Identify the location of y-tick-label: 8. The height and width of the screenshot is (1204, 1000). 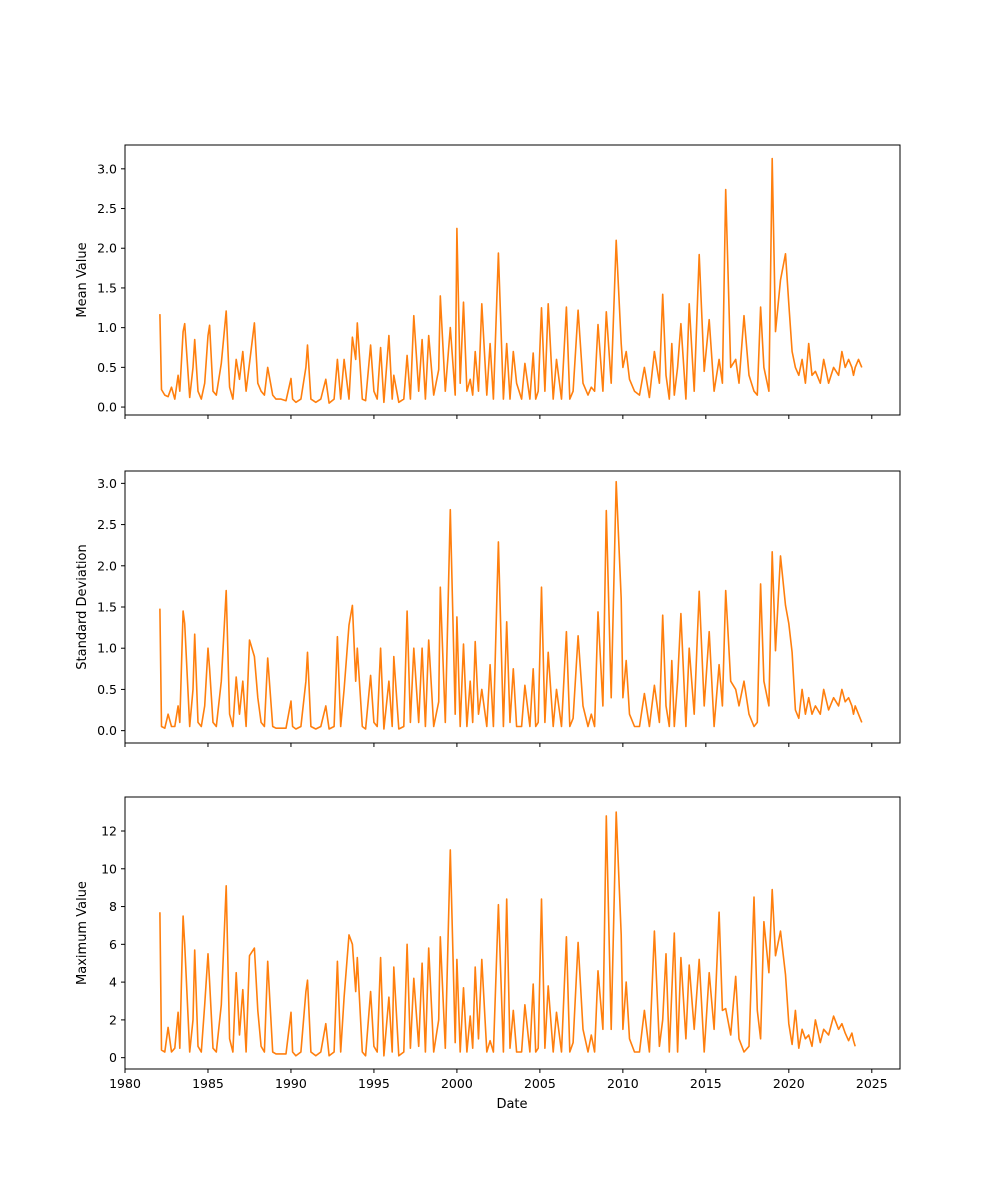
(113, 906).